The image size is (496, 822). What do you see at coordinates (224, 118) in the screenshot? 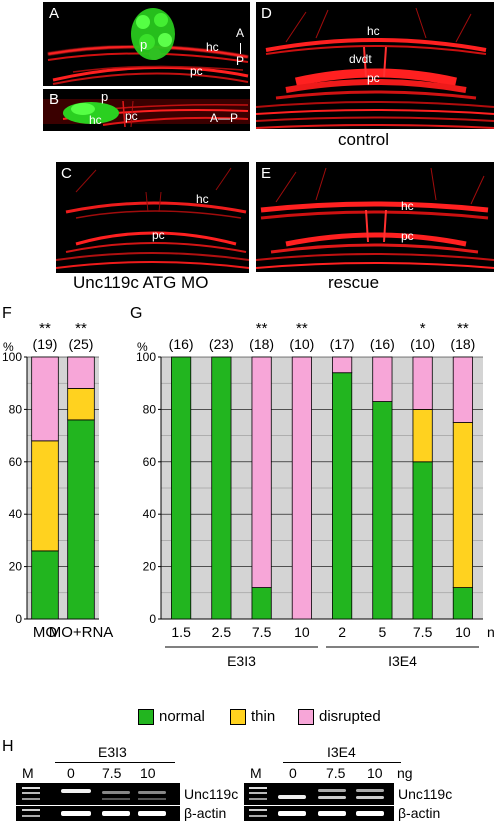
I see `axis-ap-b: A—P` at bounding box center [224, 118].